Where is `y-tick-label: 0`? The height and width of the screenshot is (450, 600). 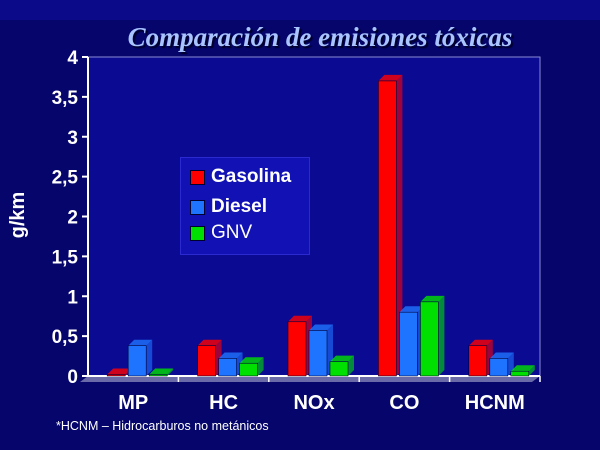
y-tick-label: 0 is located at coordinates (72, 377).